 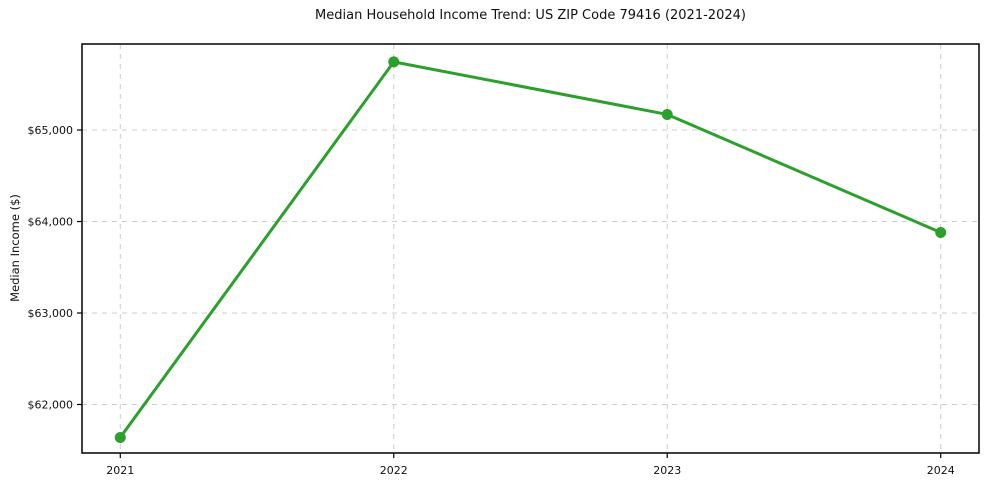 What do you see at coordinates (120, 437) in the screenshot?
I see `data-point-2021` at bounding box center [120, 437].